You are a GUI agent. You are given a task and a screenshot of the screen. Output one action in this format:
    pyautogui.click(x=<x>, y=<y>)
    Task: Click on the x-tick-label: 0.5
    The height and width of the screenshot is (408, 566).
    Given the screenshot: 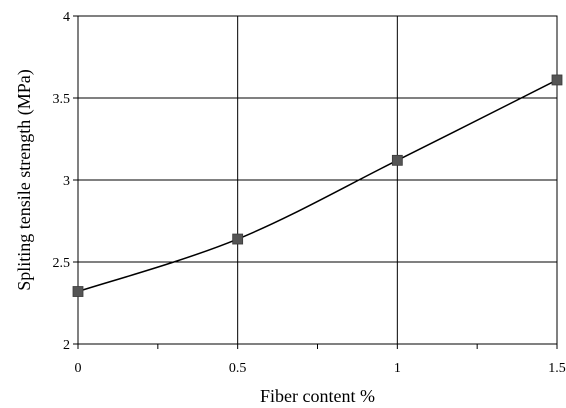 What is the action you would take?
    pyautogui.click(x=238, y=368)
    